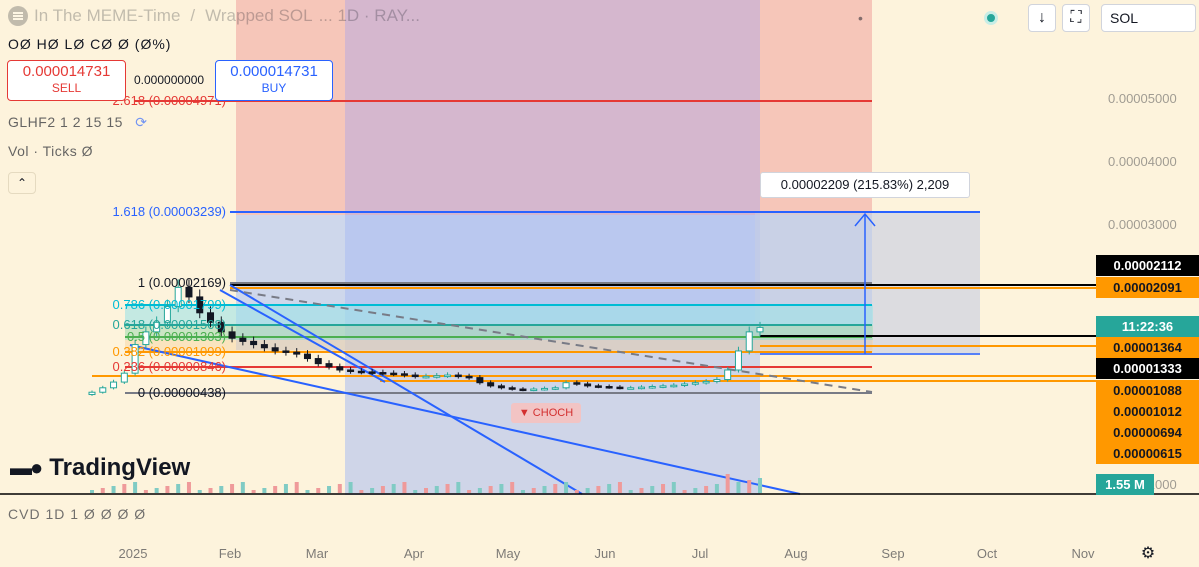 The image size is (1199, 567). Describe the element at coordinates (182, 282) in the screenshot. I see `fib-level-label: 1 (0.00002169)` at that location.